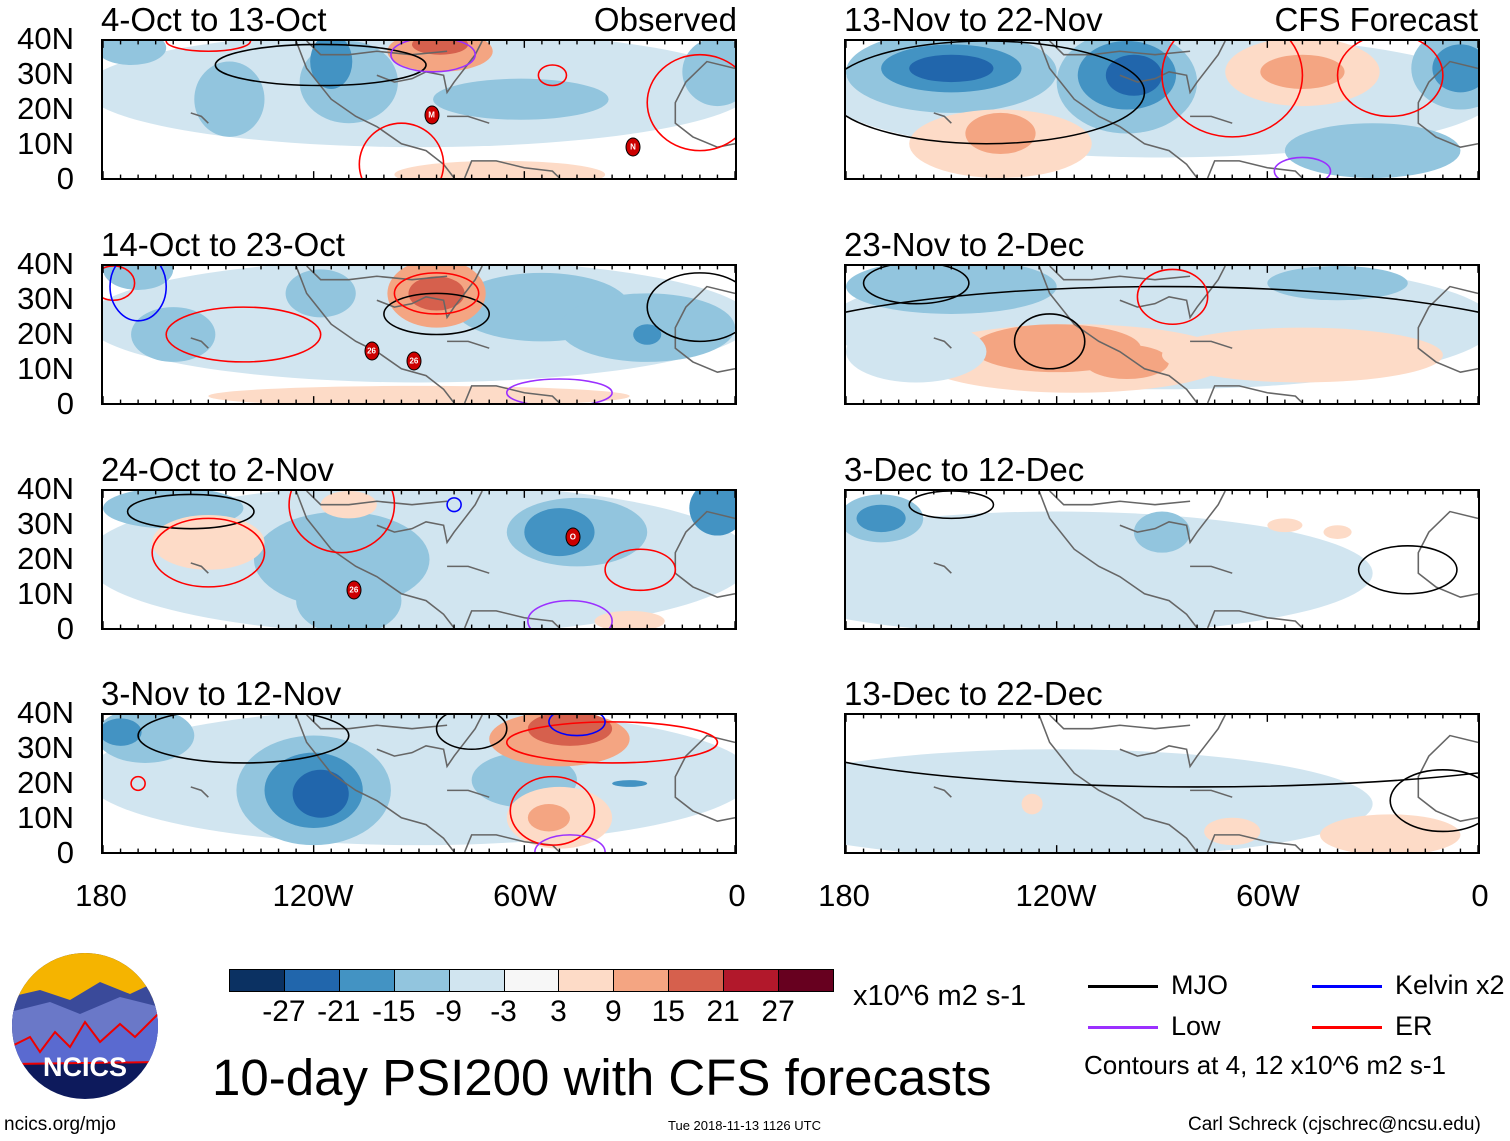  Describe the element at coordinates (394, 1011) in the screenshot. I see `colorbar-label: -15` at that location.